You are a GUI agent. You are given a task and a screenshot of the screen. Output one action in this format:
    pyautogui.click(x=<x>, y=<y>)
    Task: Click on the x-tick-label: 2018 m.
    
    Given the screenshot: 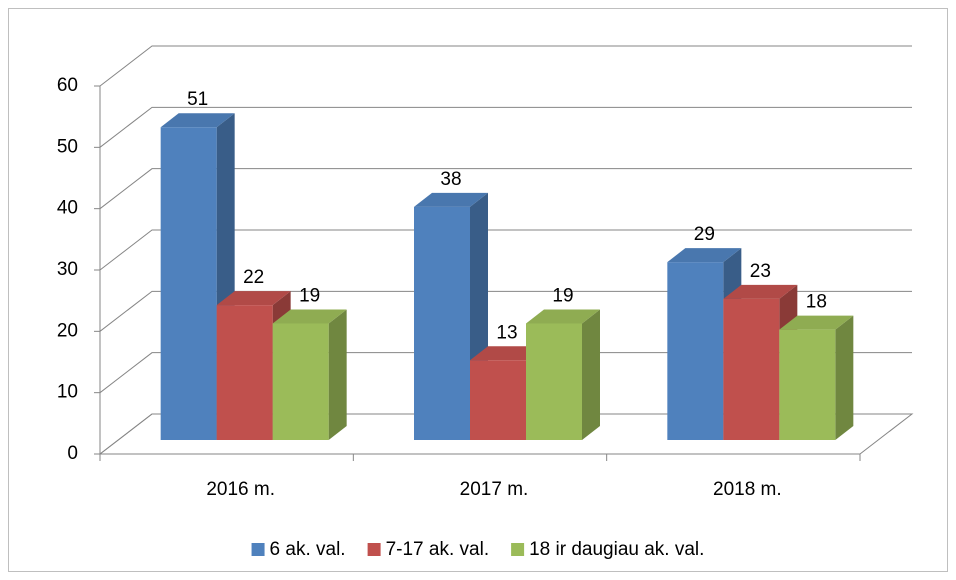 What is the action you would take?
    pyautogui.click(x=747, y=489)
    